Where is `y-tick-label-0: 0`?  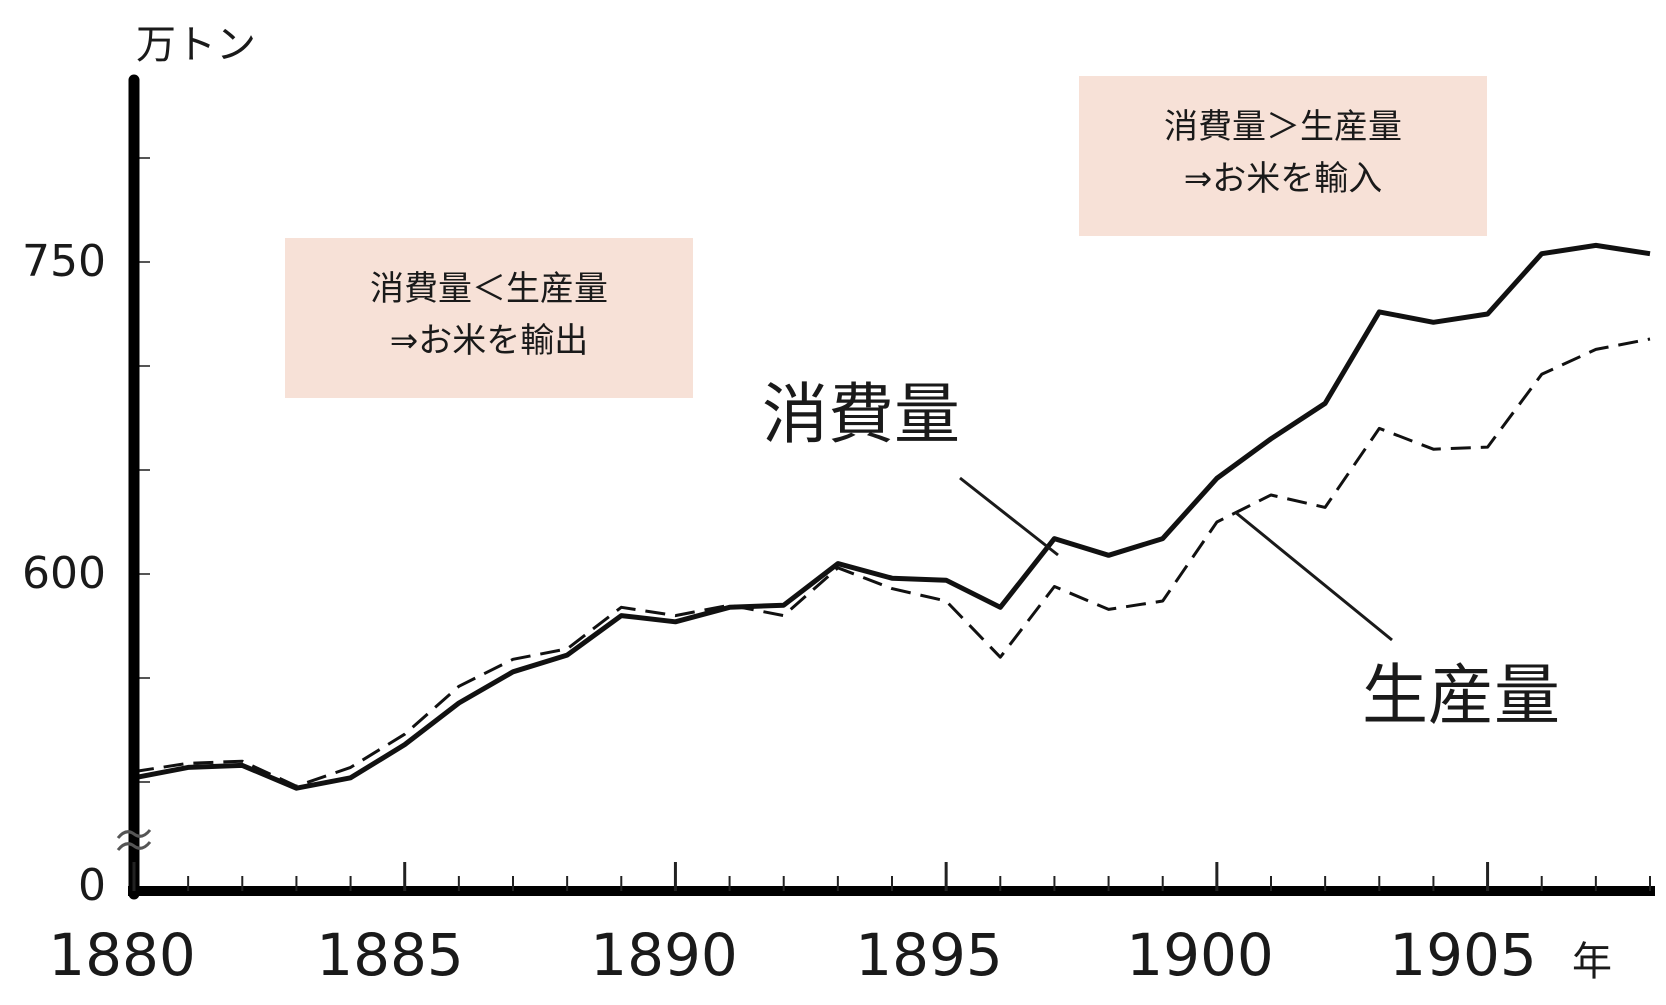 y-tick-label-0: 0 is located at coordinates (92, 885).